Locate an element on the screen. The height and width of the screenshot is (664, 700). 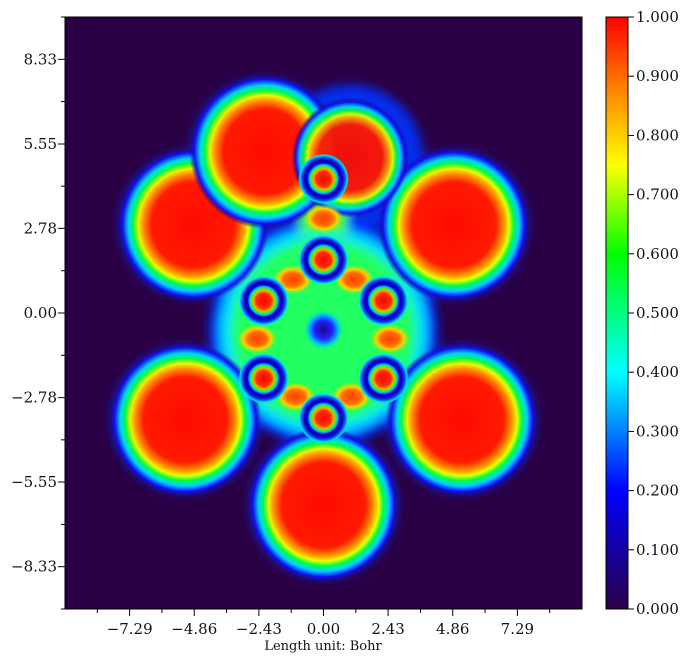
colorbar-tick-label: 0.000 is located at coordinates (657, 609).